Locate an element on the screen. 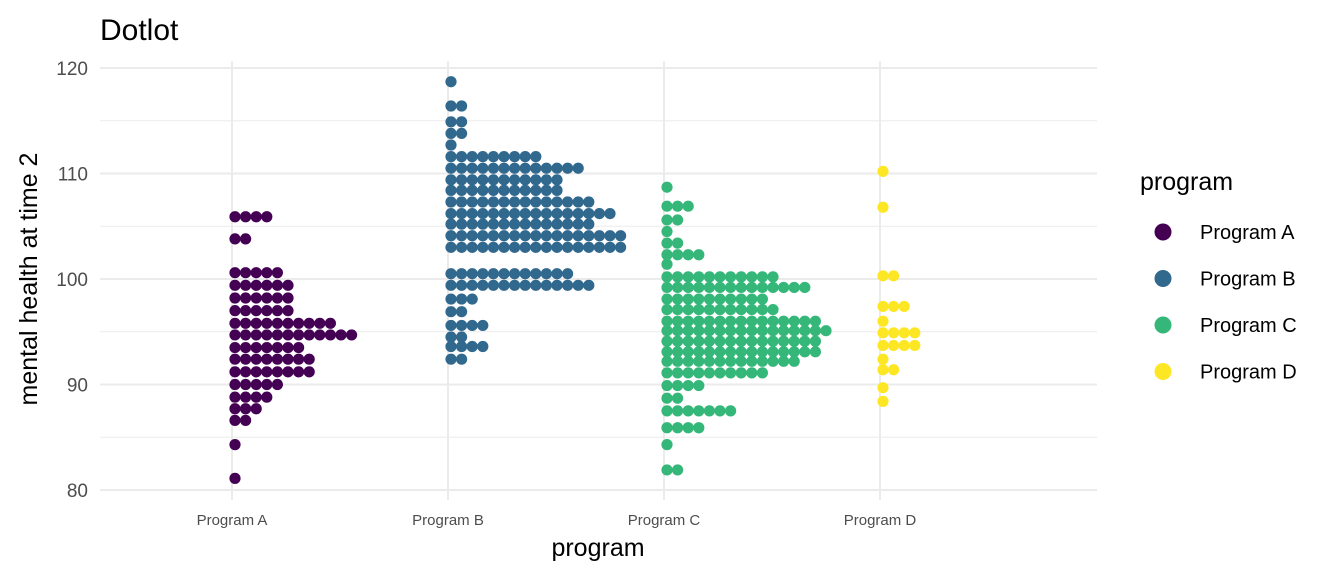 The image size is (1344, 576). chart-title: Dotlot is located at coordinates (139, 30).